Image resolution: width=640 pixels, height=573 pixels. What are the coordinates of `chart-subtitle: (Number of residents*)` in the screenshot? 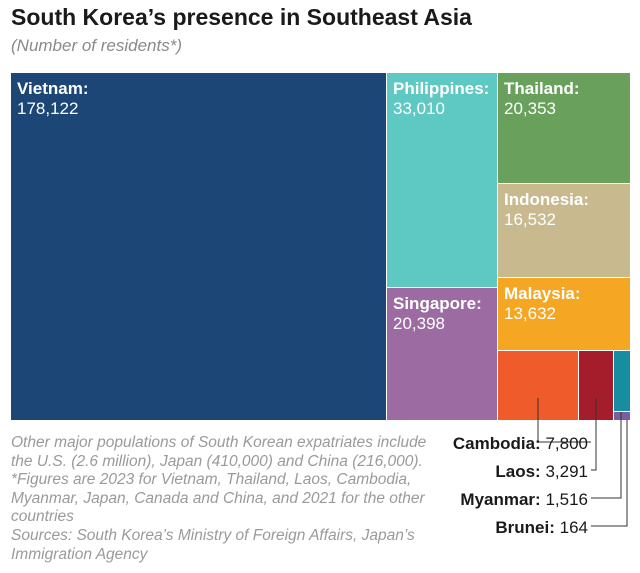 It's located at (97, 45).